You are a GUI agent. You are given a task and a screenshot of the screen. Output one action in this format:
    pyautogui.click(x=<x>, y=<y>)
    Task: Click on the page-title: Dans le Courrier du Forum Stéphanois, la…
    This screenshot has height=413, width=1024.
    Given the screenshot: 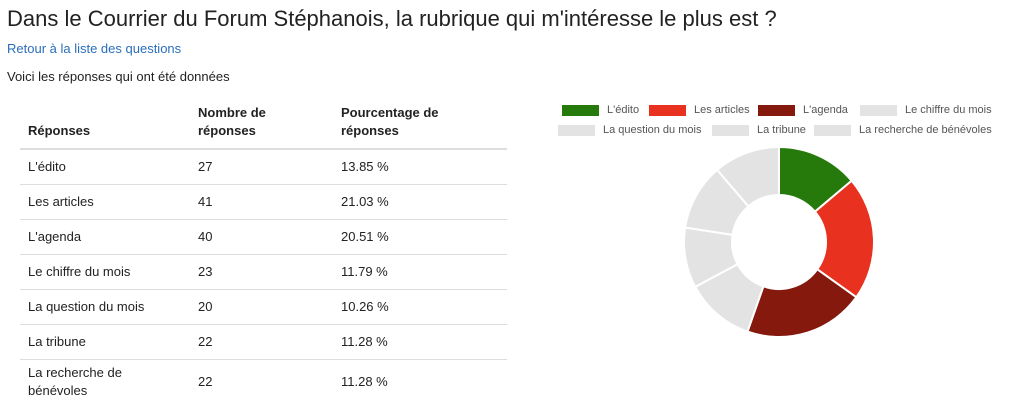 What is the action you would take?
    pyautogui.click(x=392, y=18)
    